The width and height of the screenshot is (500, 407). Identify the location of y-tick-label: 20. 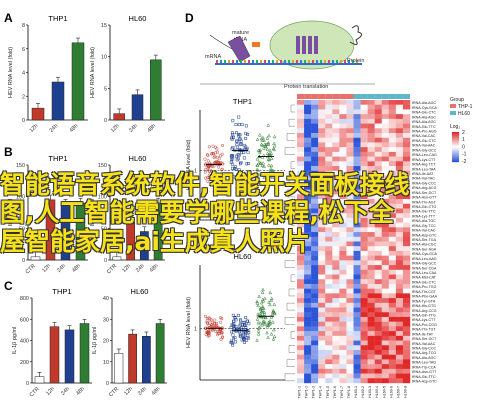
(106, 342).